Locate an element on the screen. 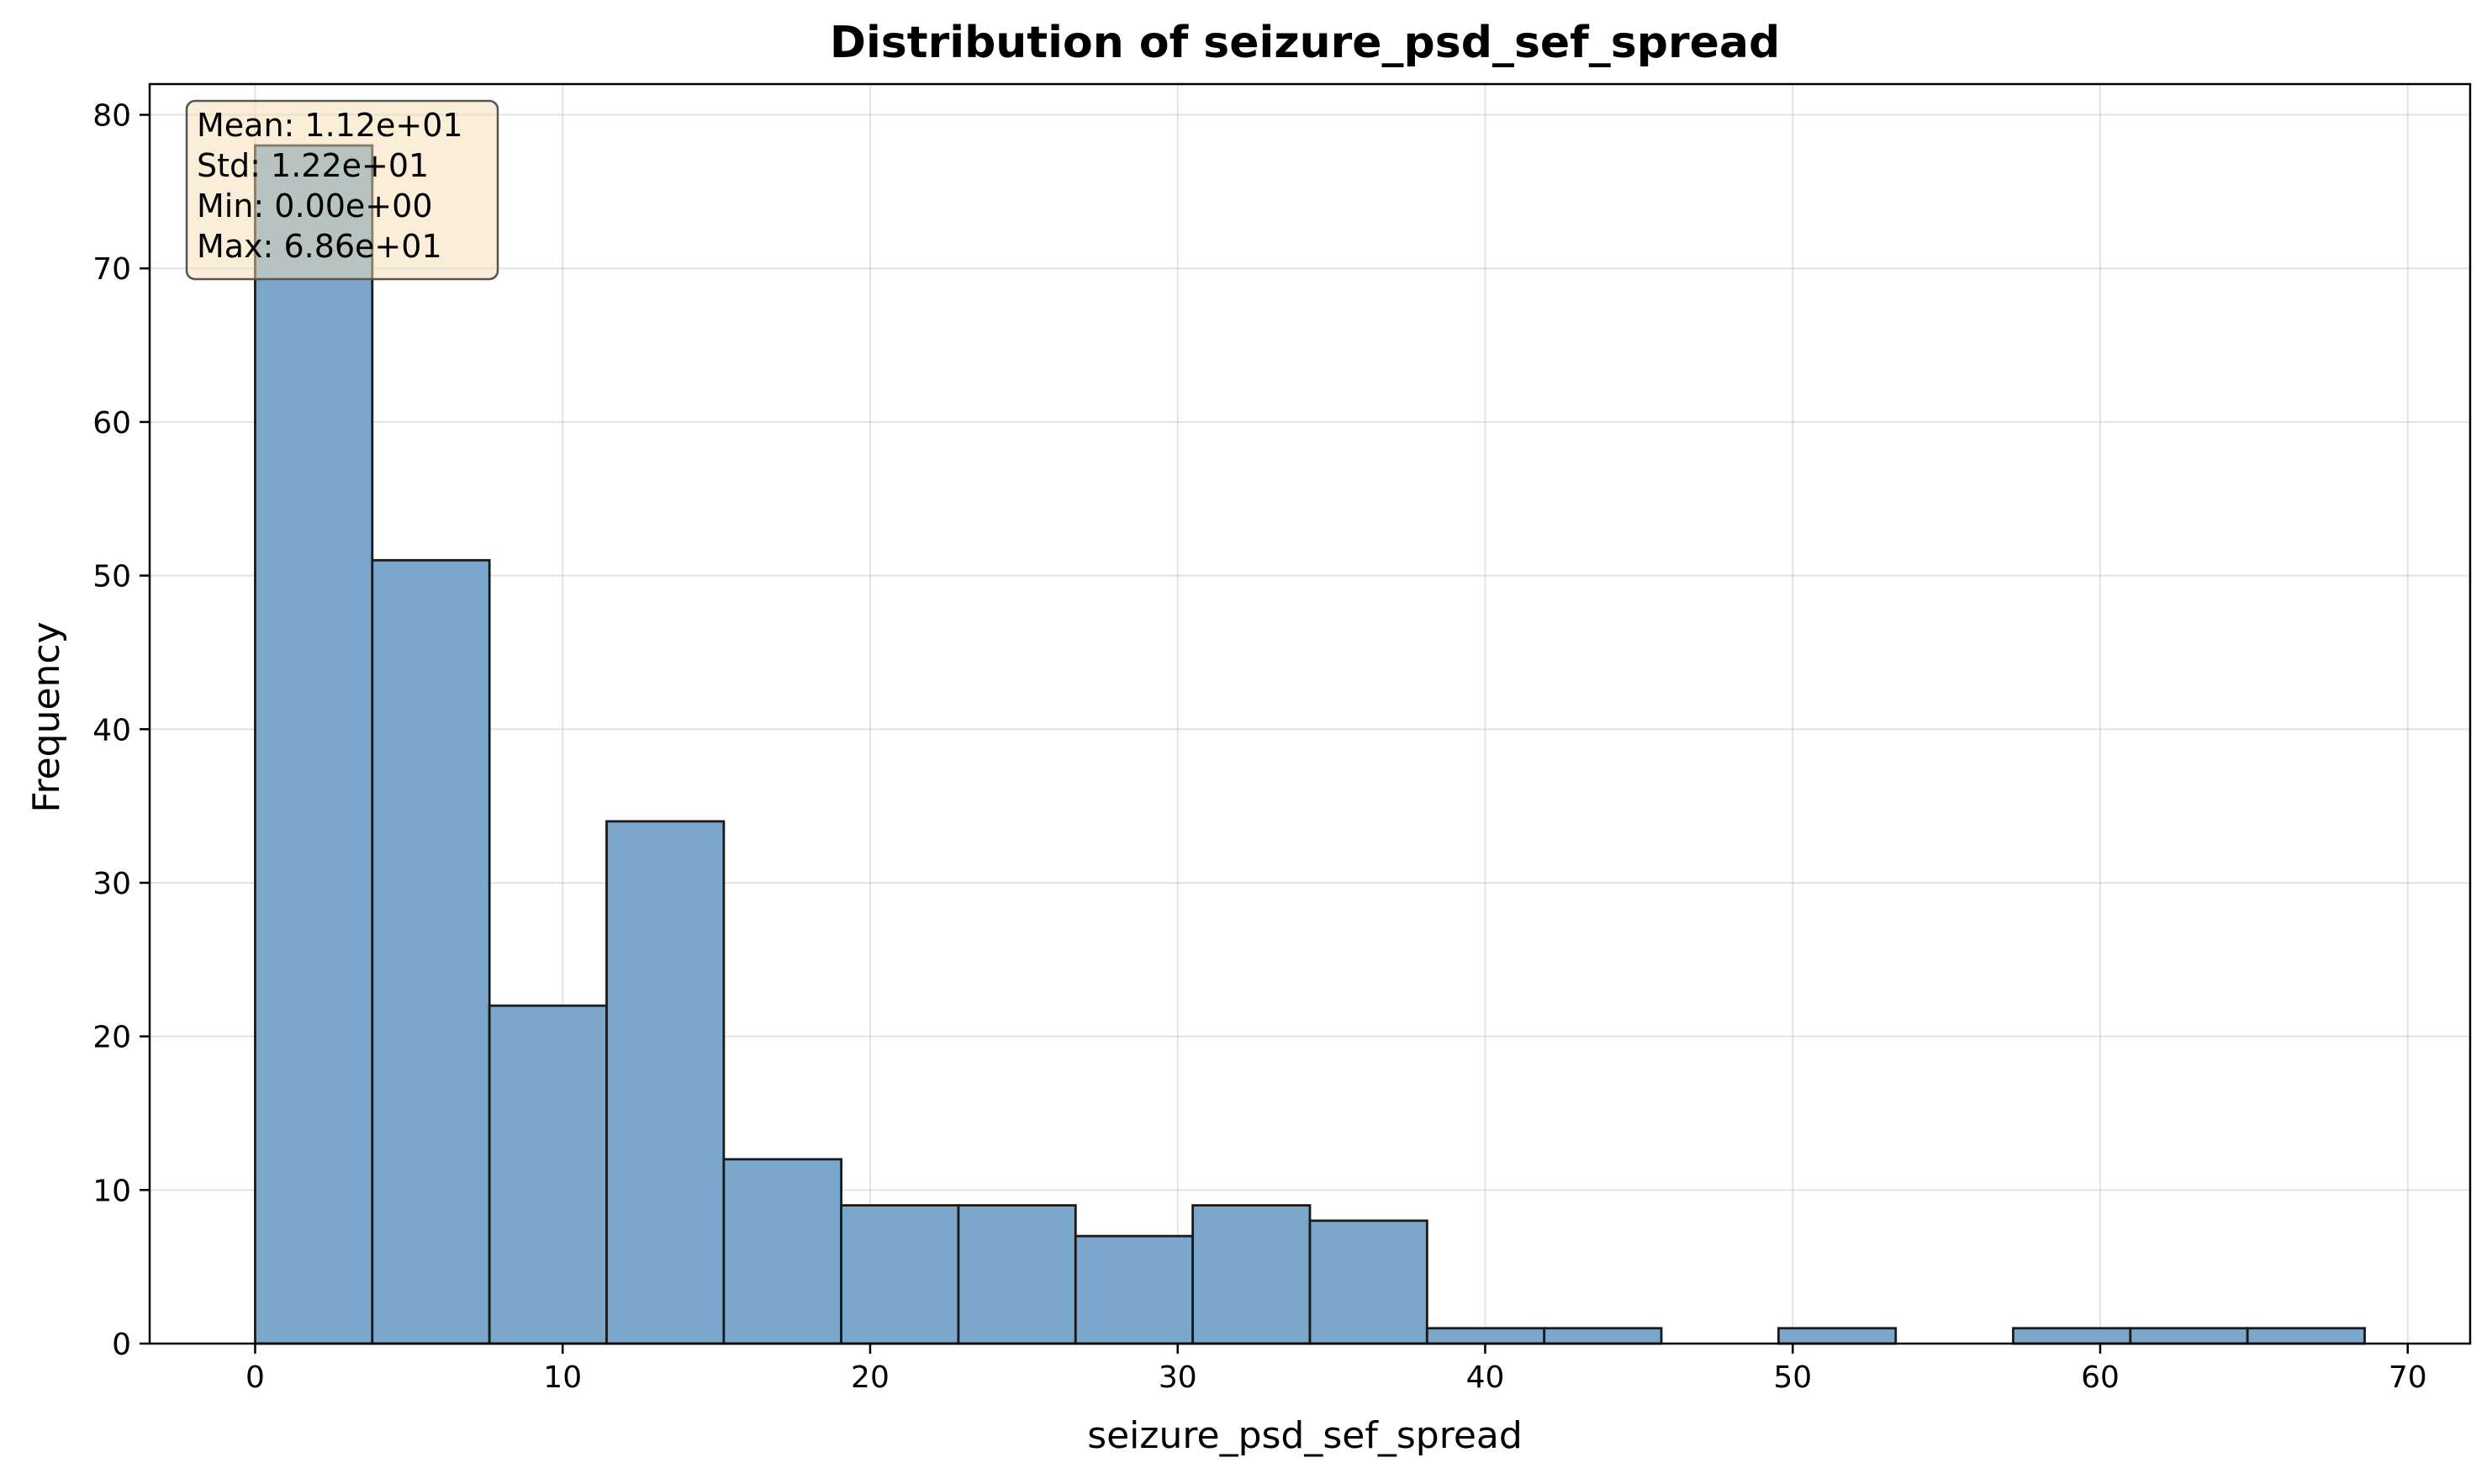  x-tick-label: 70 is located at coordinates (2408, 1377).